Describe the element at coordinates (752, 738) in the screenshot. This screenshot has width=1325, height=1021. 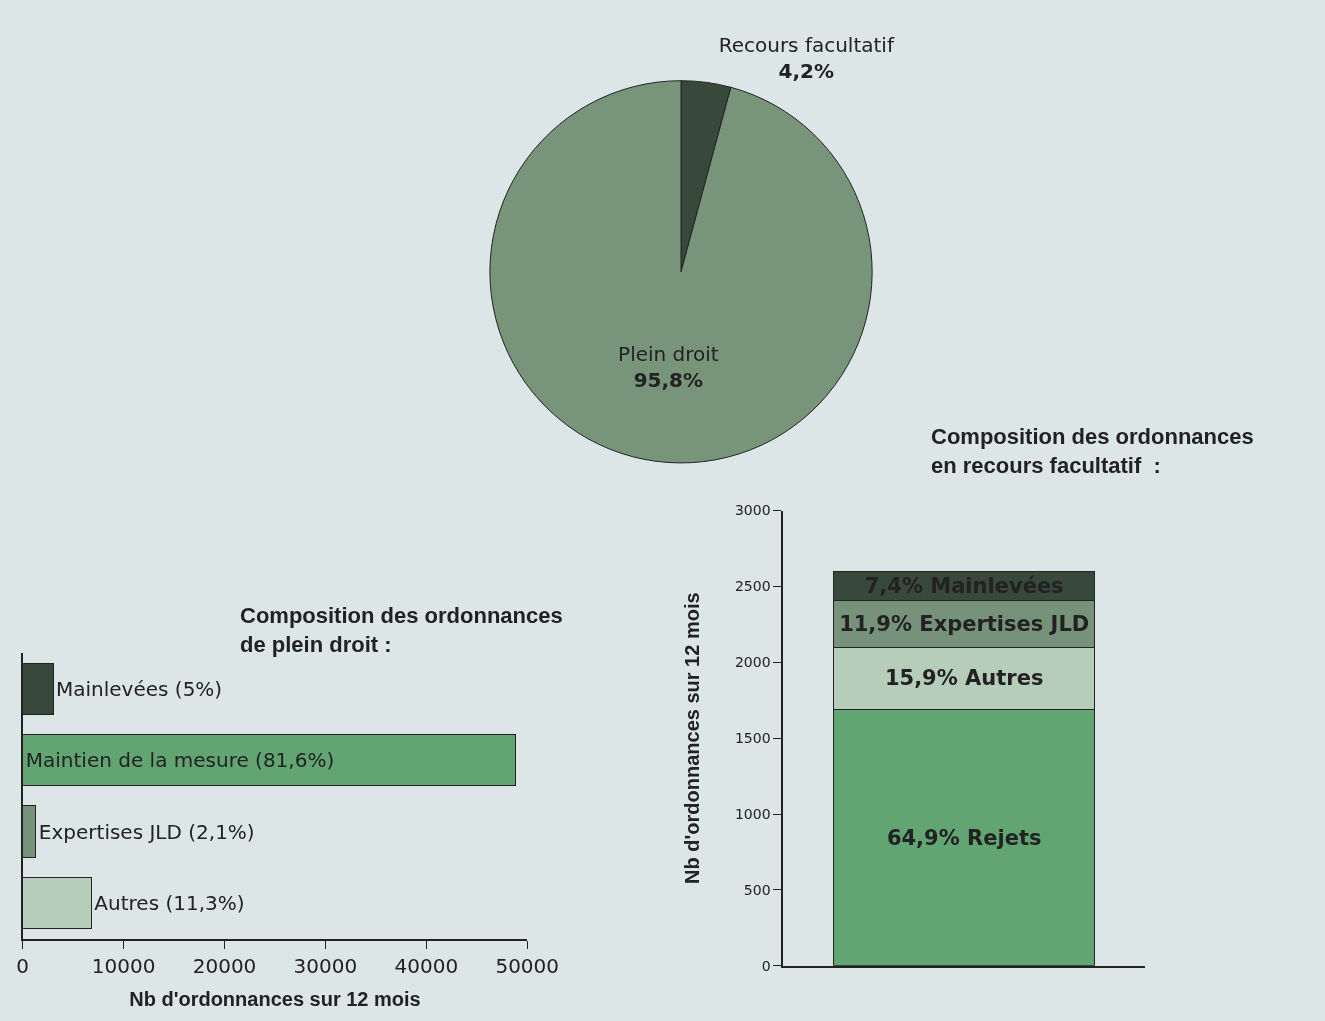
I see `y-tick-label: 1500` at that location.